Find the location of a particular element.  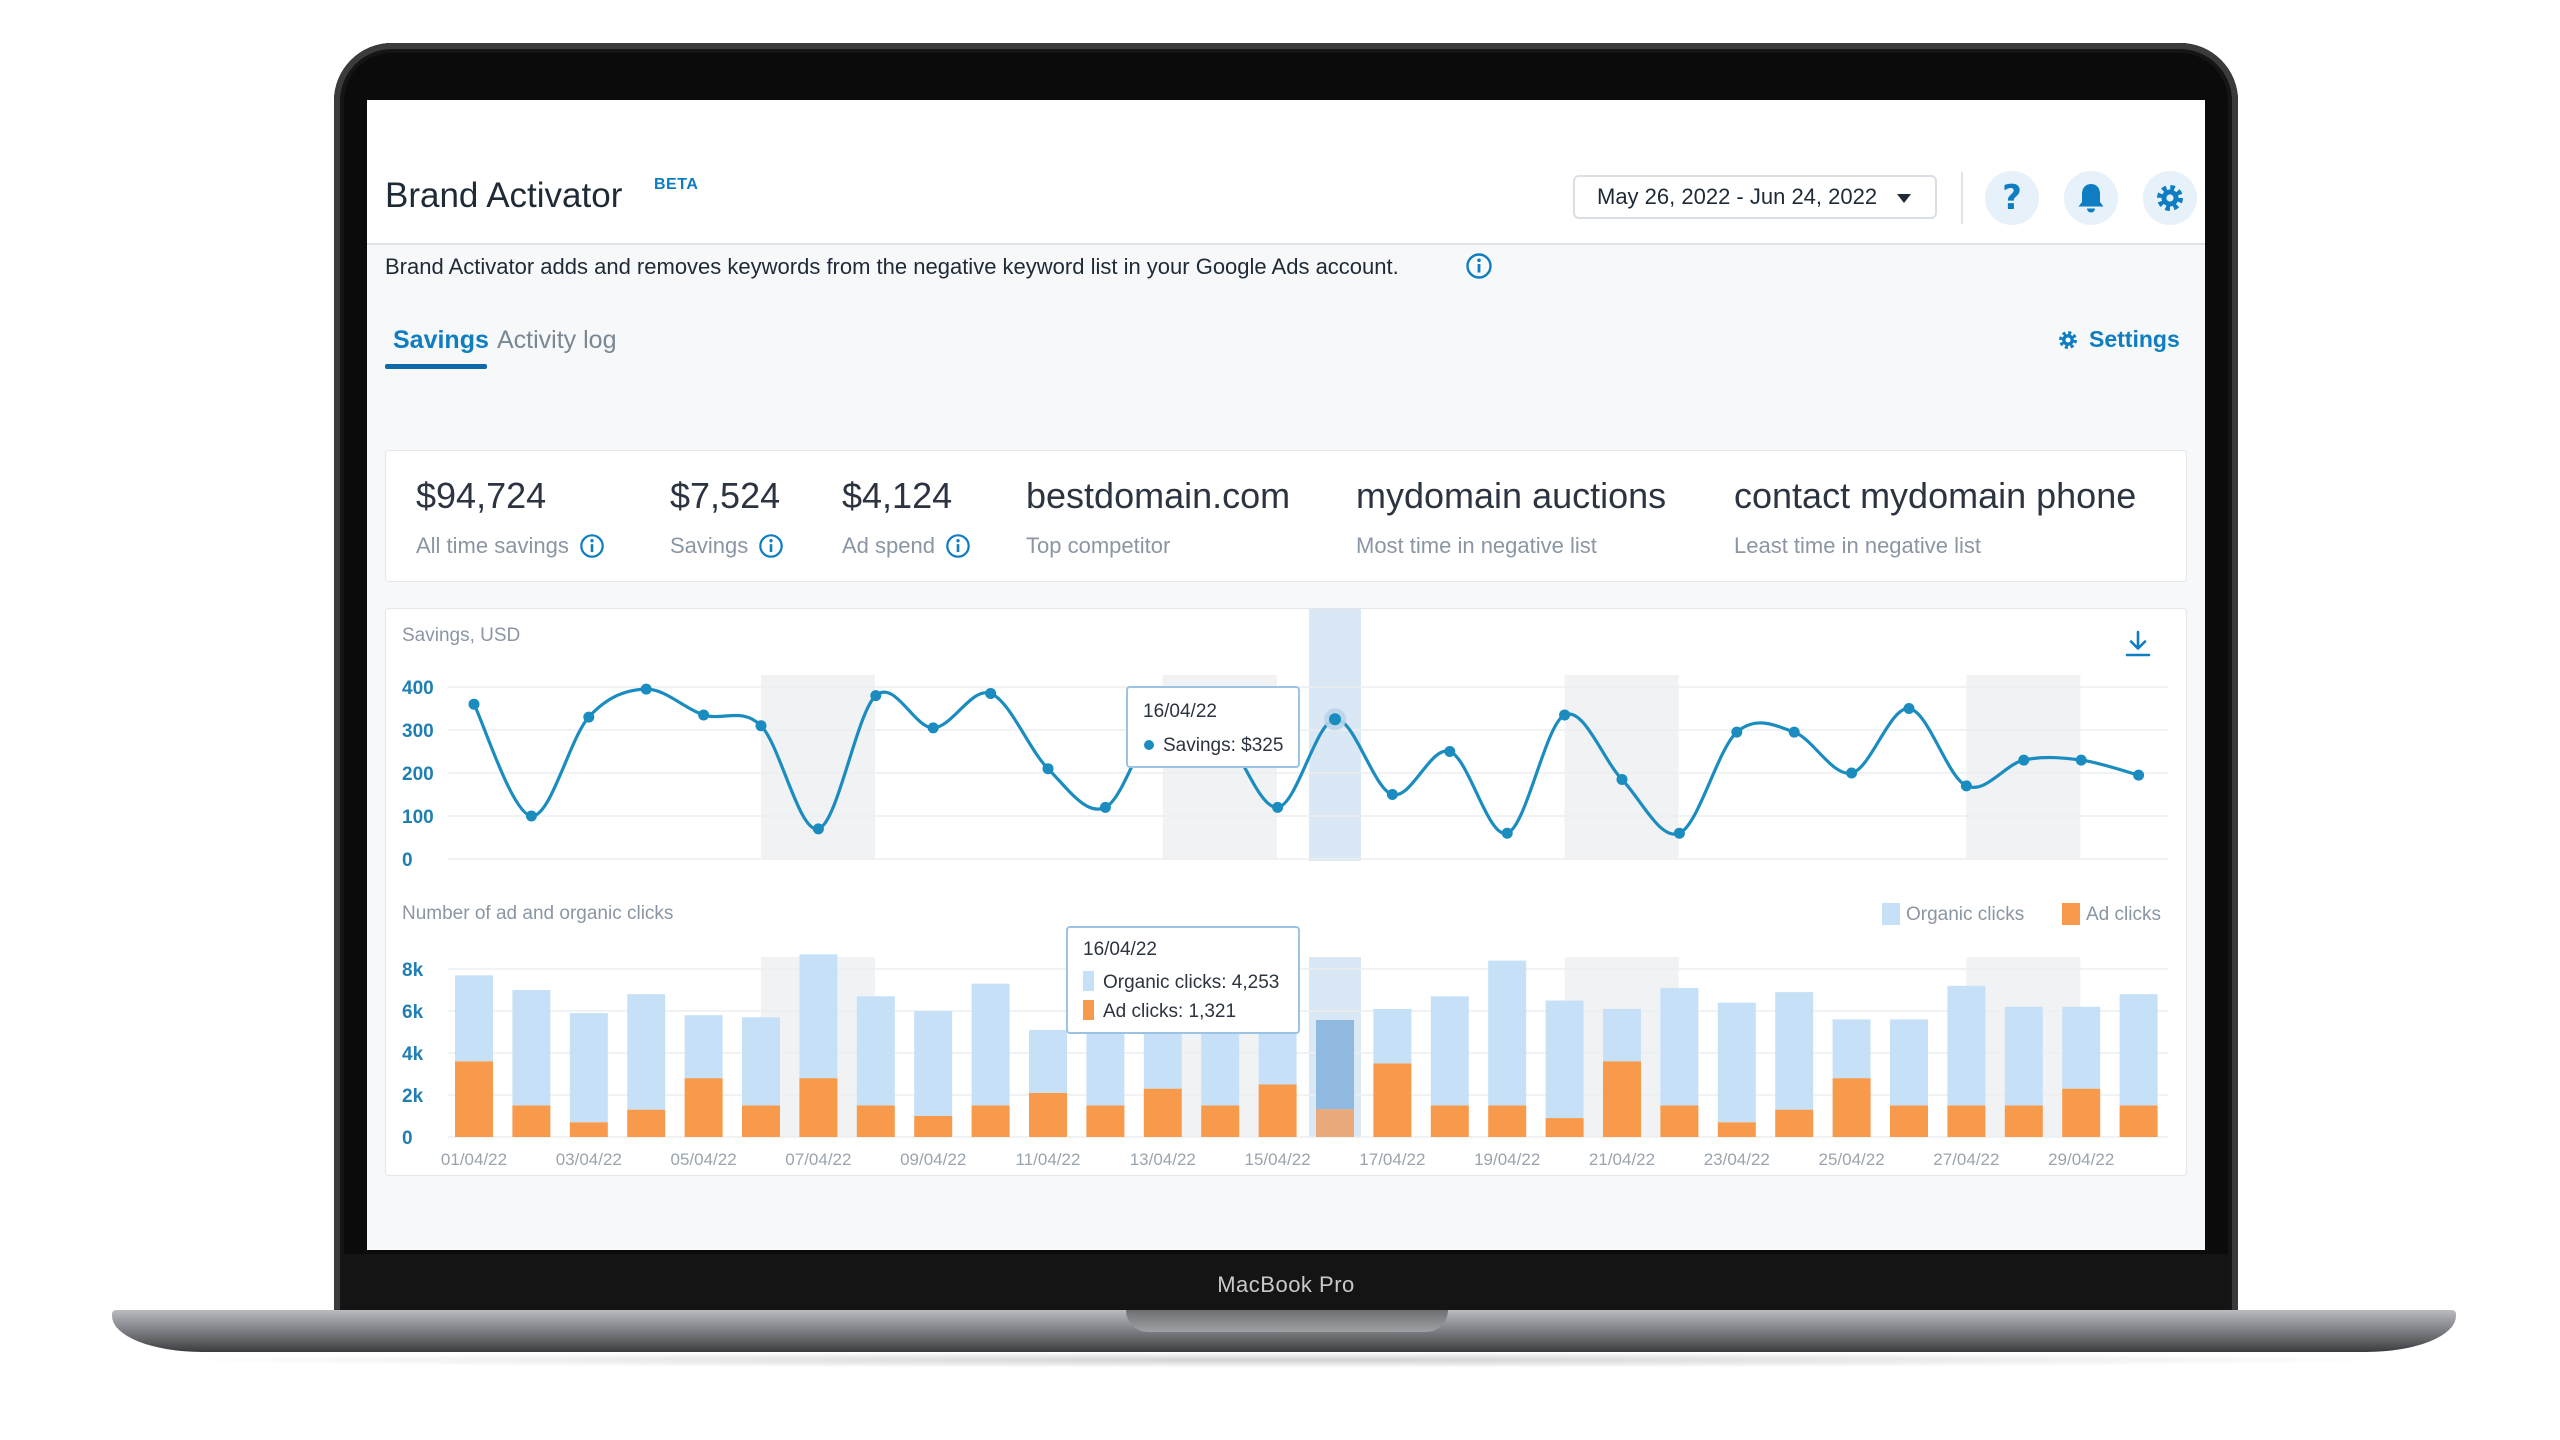

date-range-value: May 26, 2022 - Jun 24, 2022 is located at coordinates (1737, 196).